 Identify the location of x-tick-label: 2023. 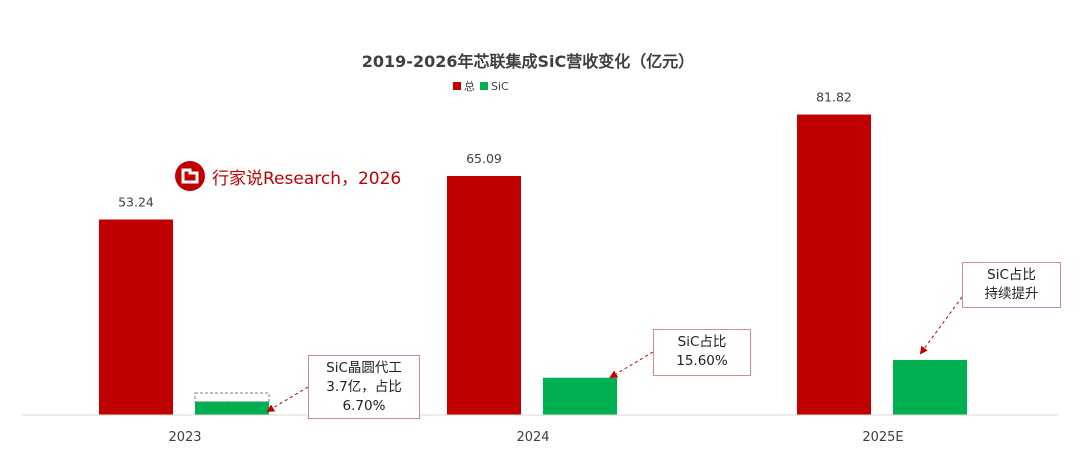
(184, 437).